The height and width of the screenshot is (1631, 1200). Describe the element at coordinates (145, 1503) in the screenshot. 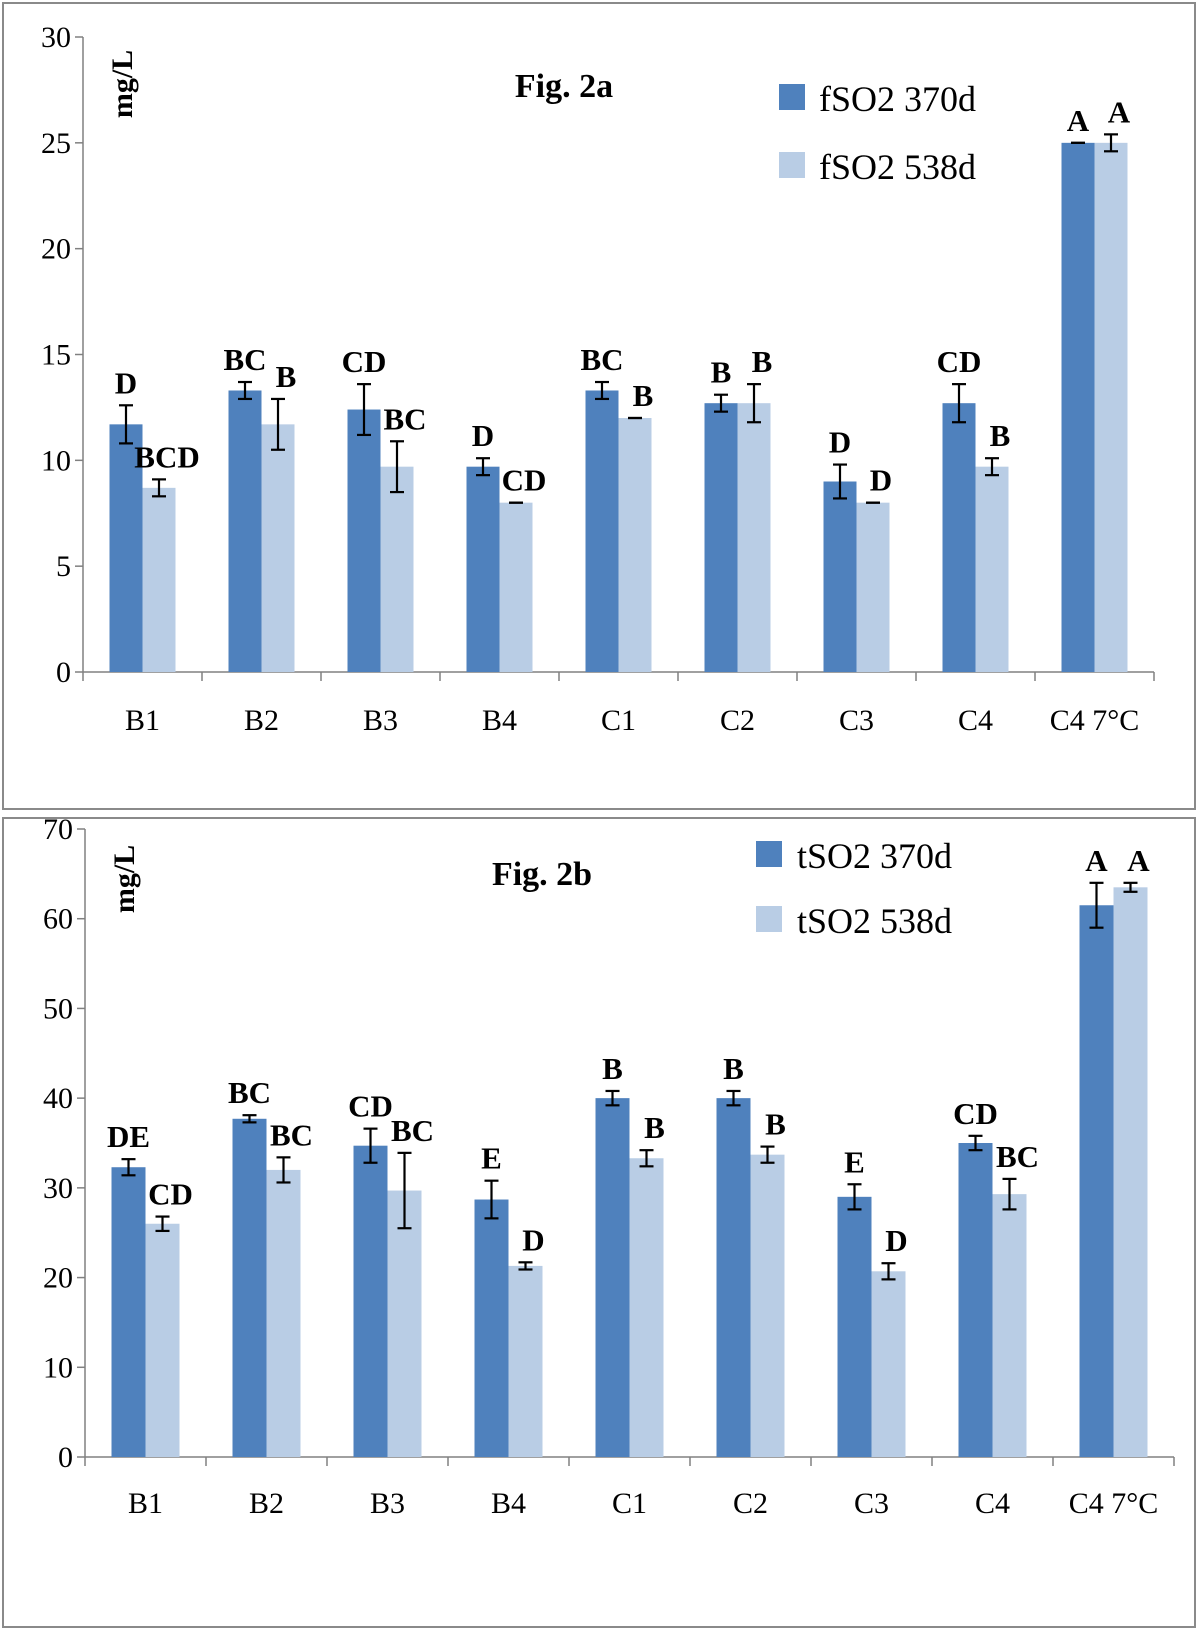

I see `x-tick-label: B1` at that location.